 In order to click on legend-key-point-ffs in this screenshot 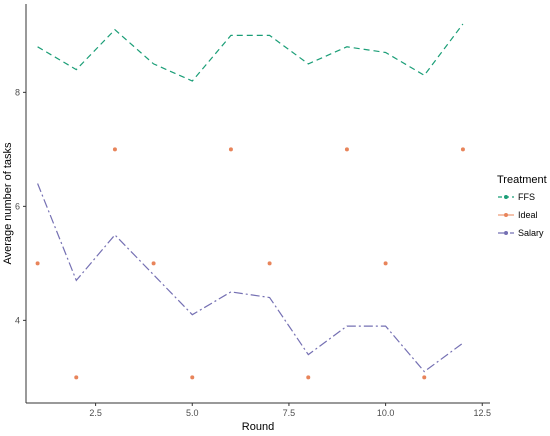, I will do `click(506, 197)`.